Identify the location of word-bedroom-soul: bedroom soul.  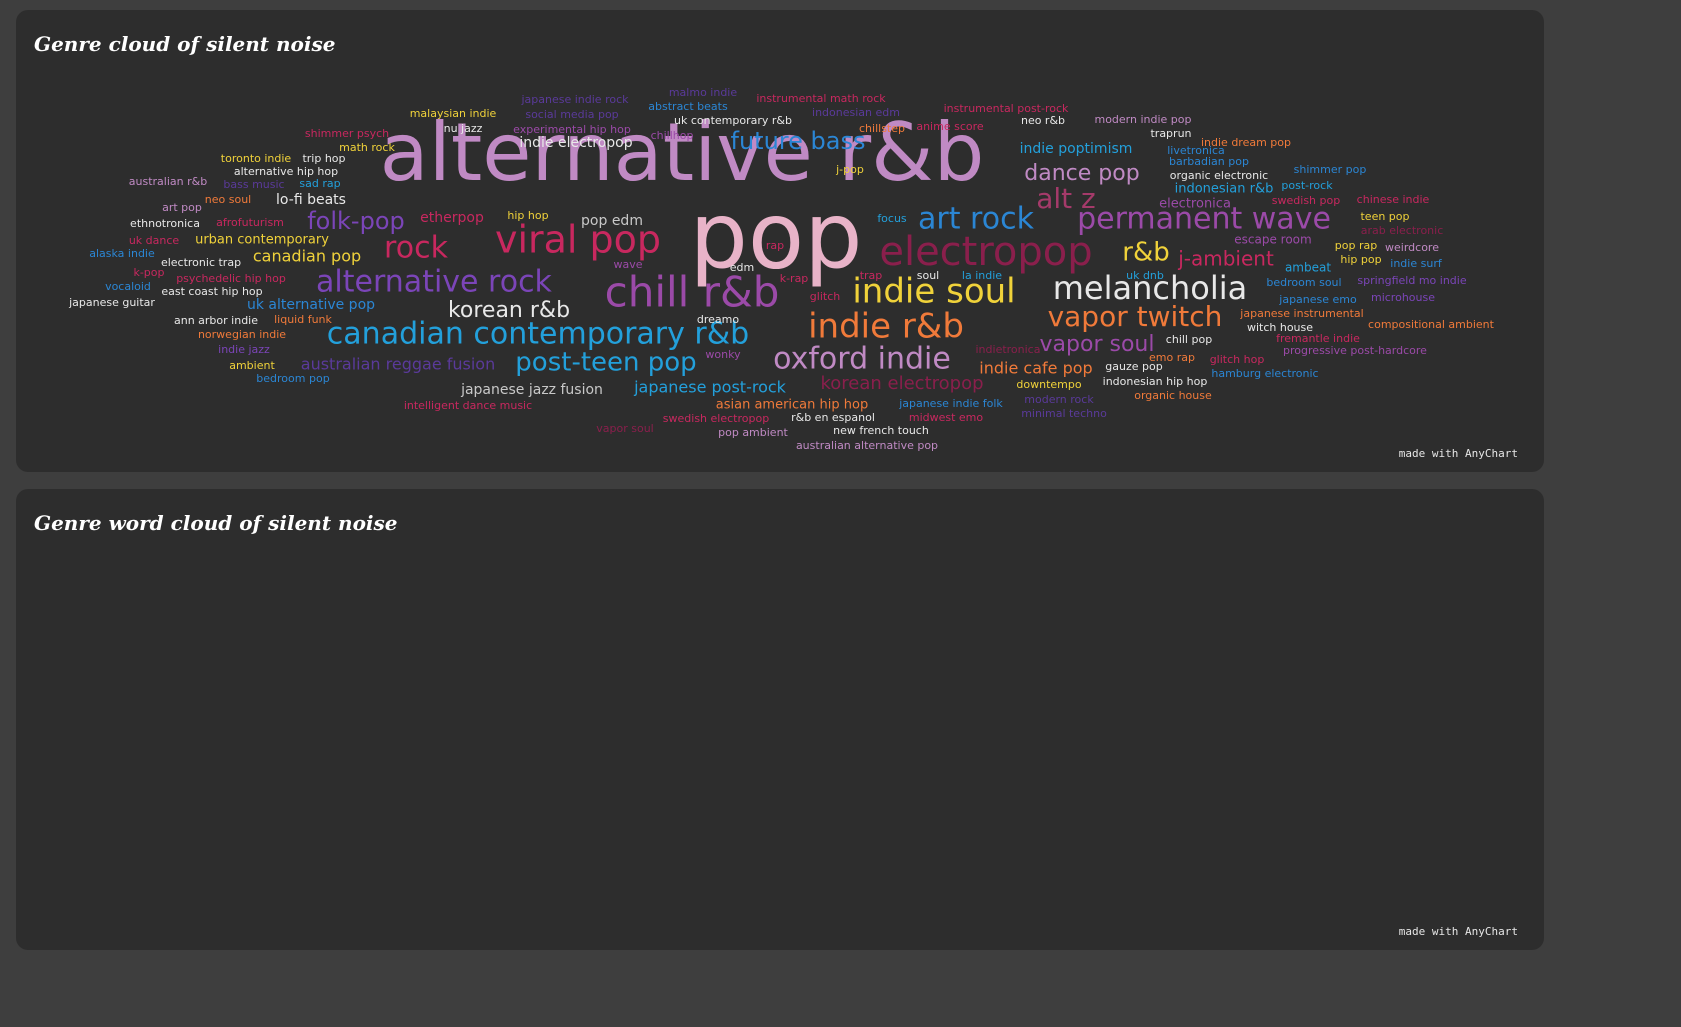
(1303, 282).